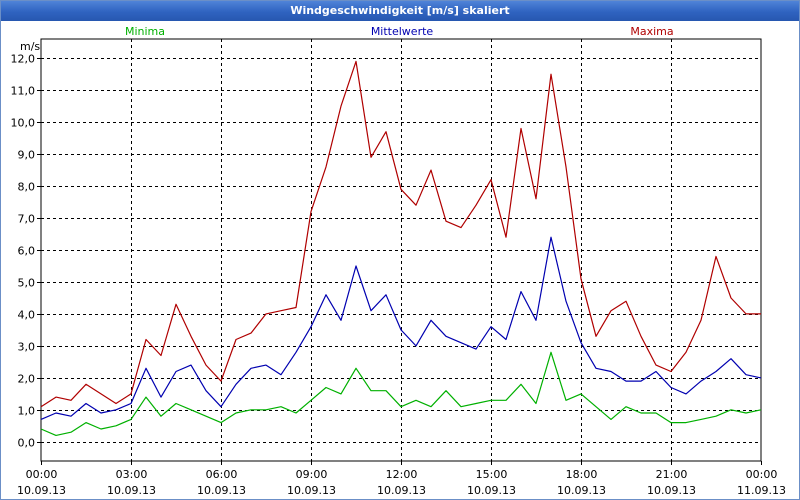 This screenshot has width=800, height=500. Describe the element at coordinates (672, 474) in the screenshot. I see `x-tick-time: 21:00` at that location.